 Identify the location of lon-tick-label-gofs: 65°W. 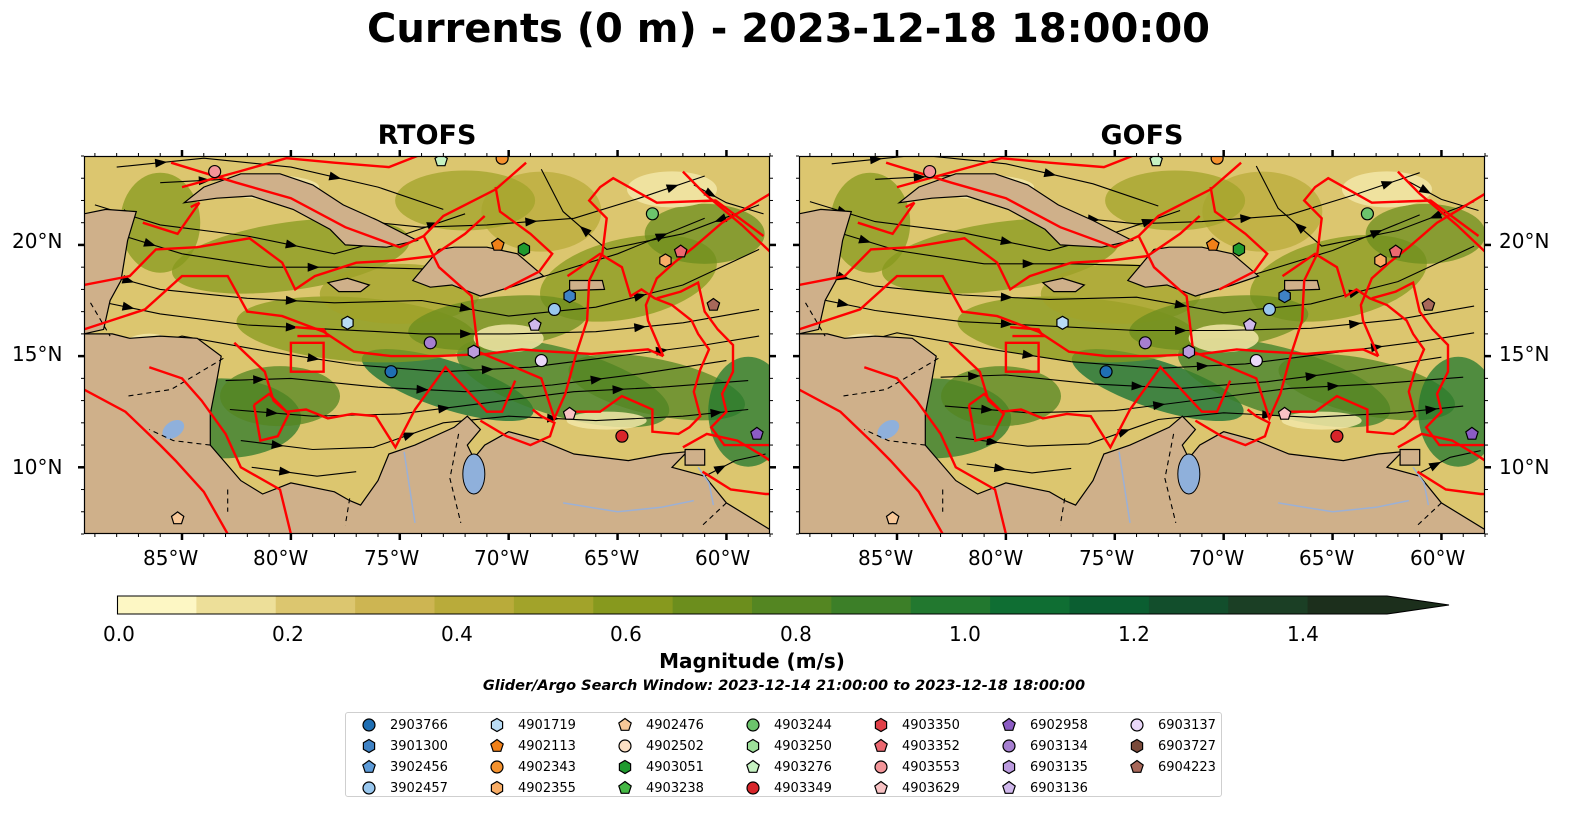
(1327, 558).